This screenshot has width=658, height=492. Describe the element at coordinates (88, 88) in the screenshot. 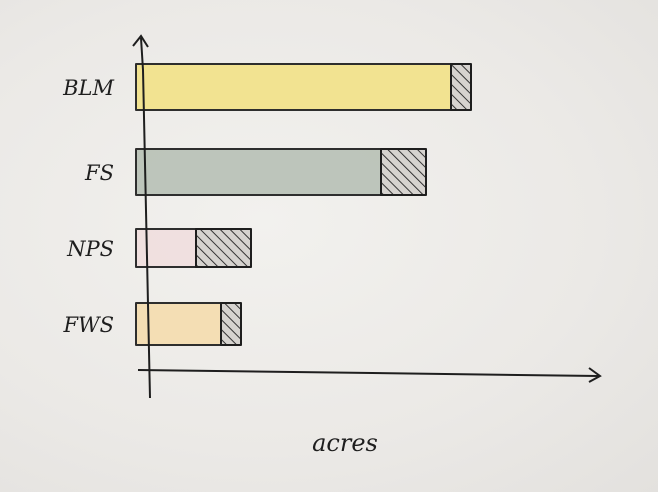

I see `category-label-blm: BLM` at that location.